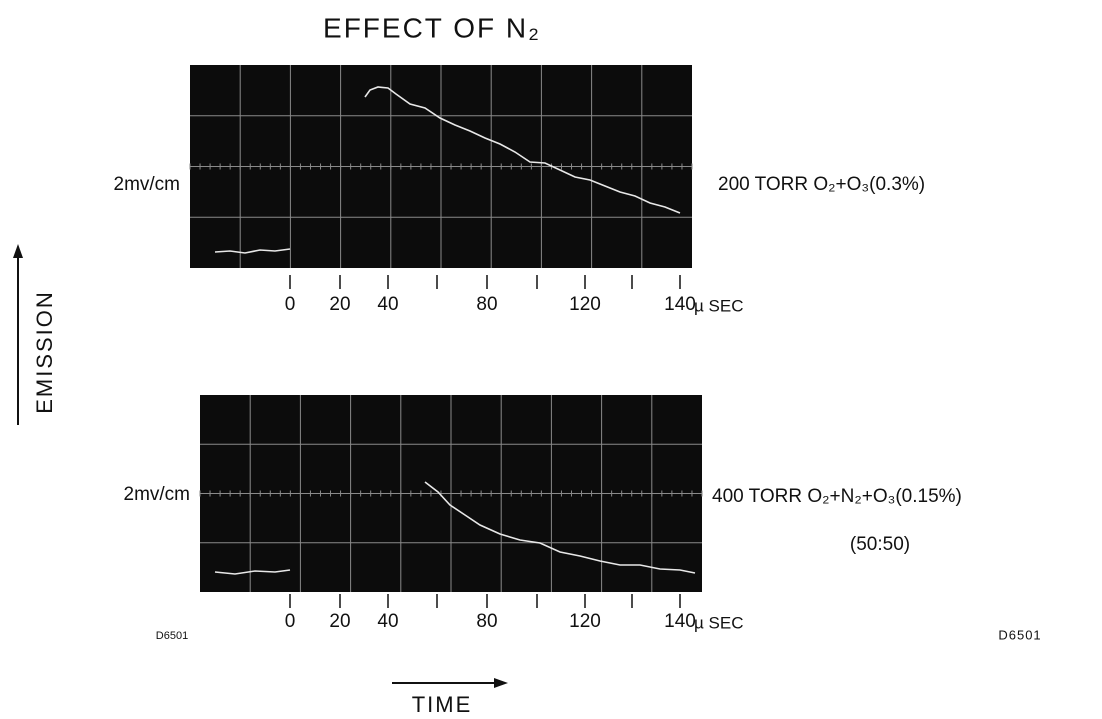  What do you see at coordinates (442, 704) in the screenshot?
I see `x-axis-label: TIME` at bounding box center [442, 704].